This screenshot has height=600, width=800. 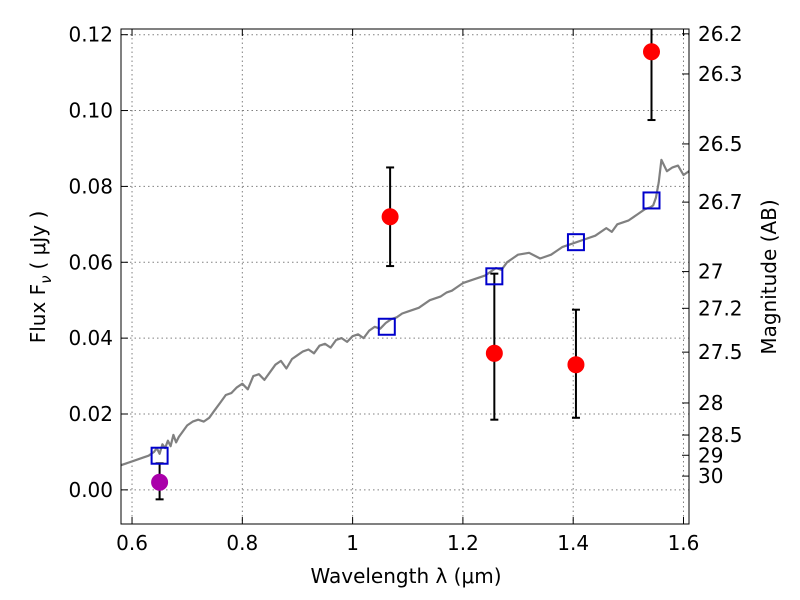 I want to click on y2-tick-label: 27, so click(x=710, y=272).